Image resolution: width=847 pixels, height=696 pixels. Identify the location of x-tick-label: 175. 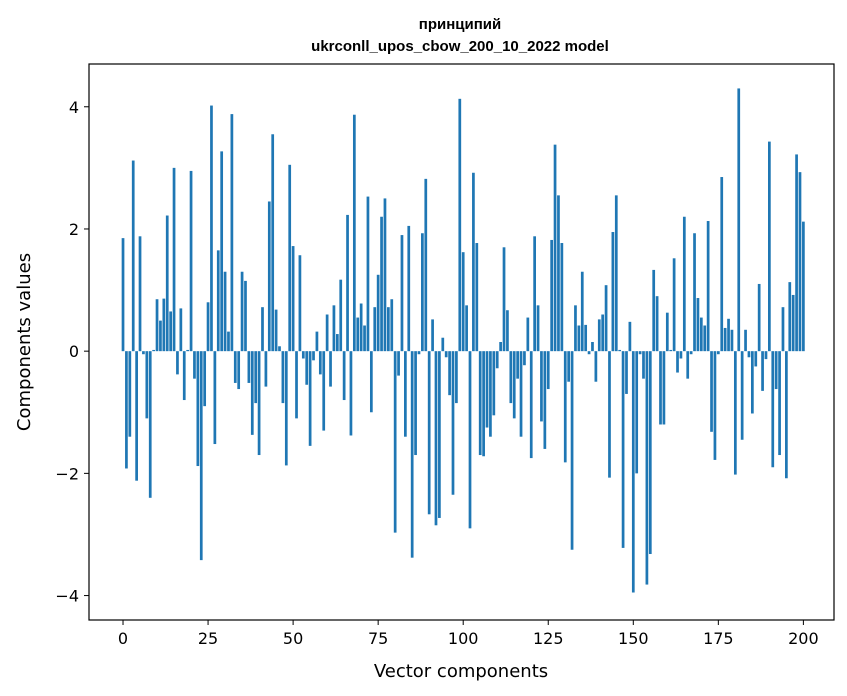
(718, 638).